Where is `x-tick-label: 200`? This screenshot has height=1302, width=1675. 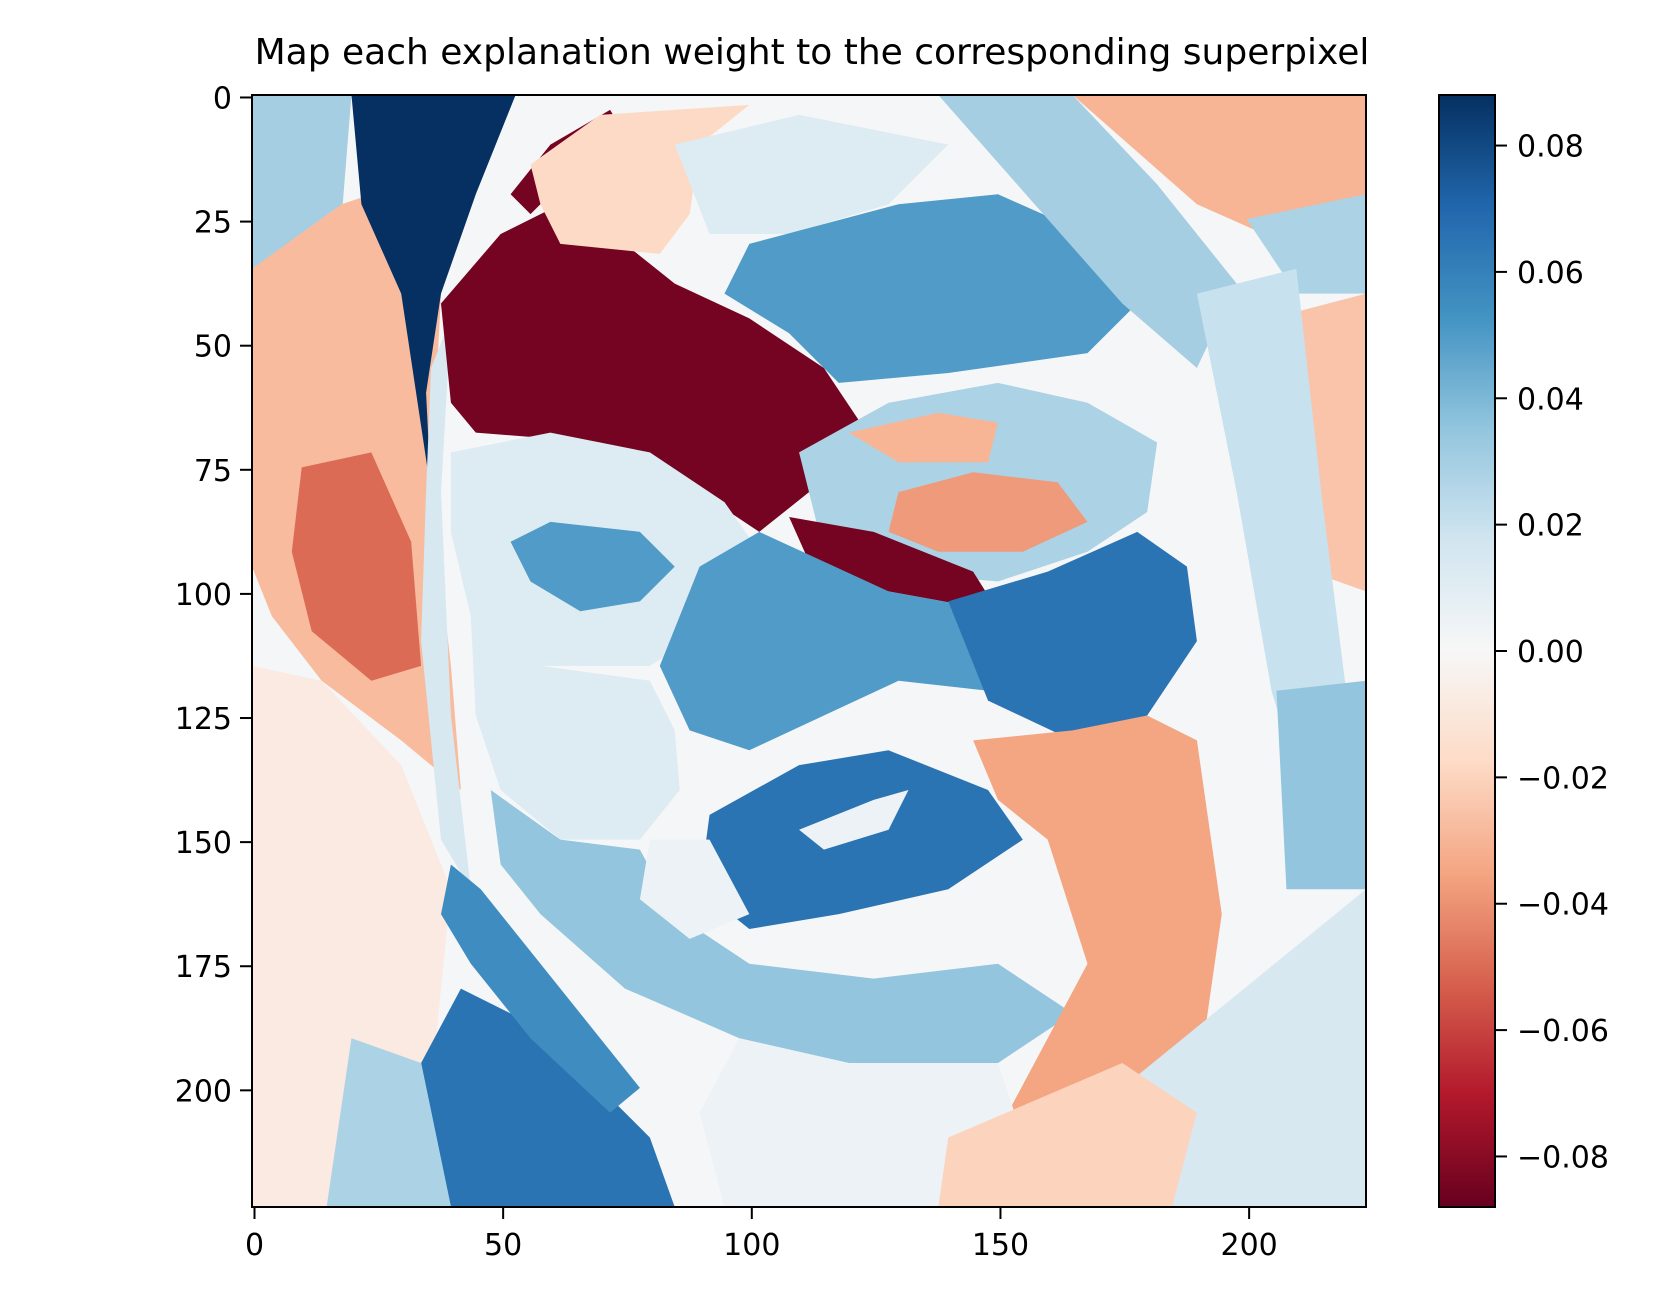 x-tick-label: 200 is located at coordinates (1248, 1245).